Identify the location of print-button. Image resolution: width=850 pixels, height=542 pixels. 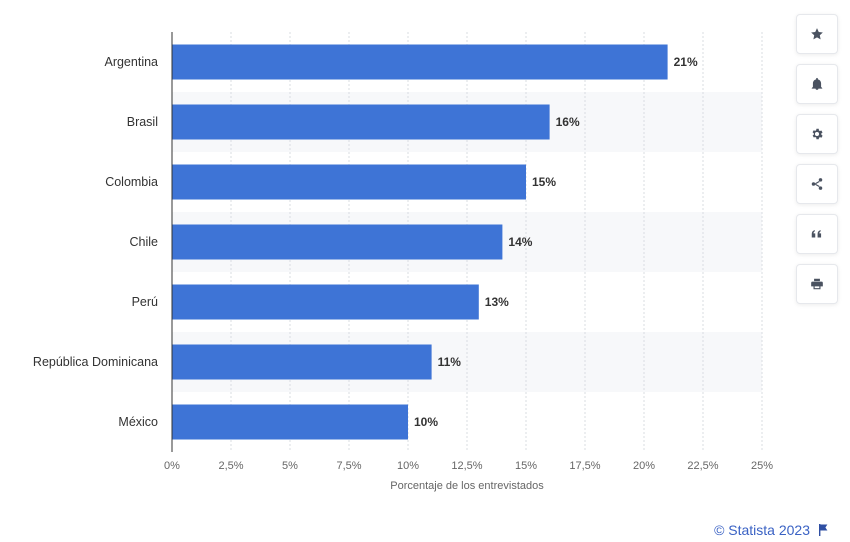
(817, 284).